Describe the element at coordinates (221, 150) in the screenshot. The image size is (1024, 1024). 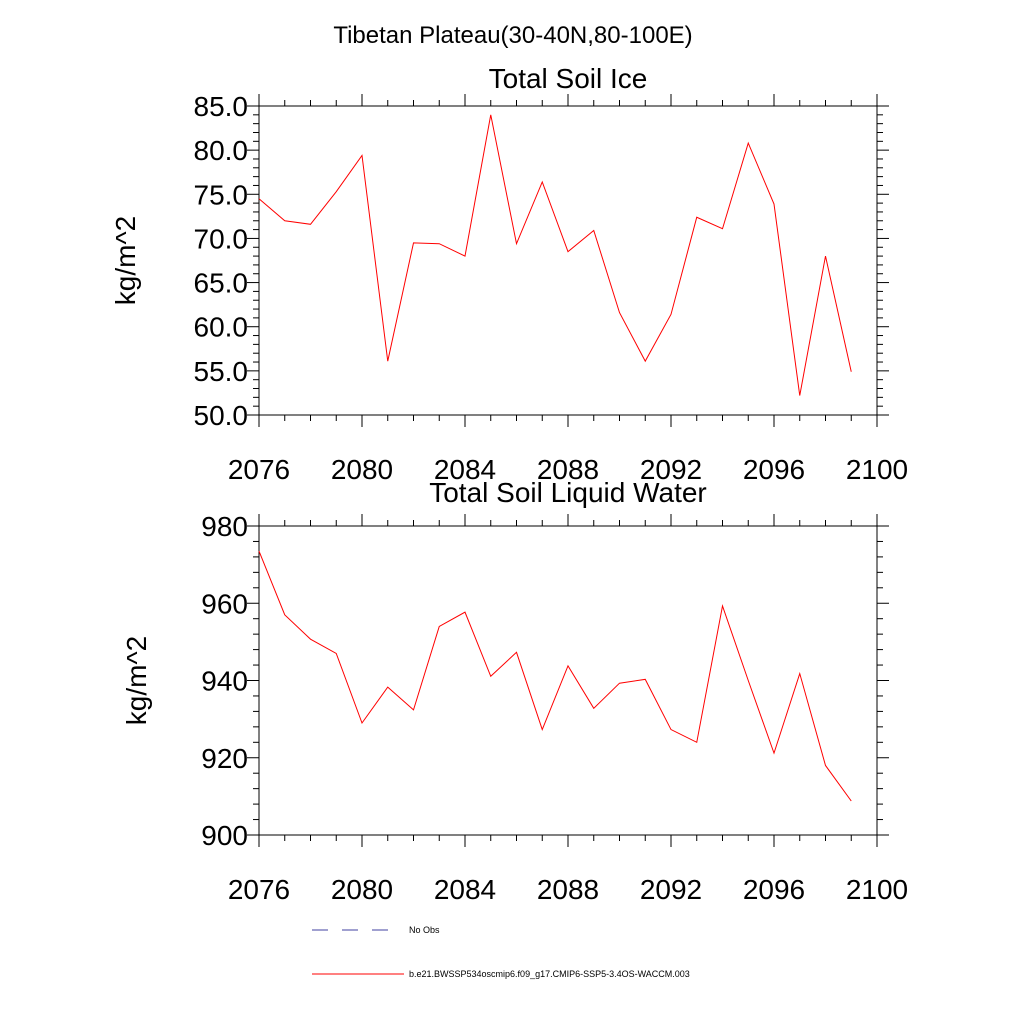
I see `y-tick-label: 80.0` at that location.